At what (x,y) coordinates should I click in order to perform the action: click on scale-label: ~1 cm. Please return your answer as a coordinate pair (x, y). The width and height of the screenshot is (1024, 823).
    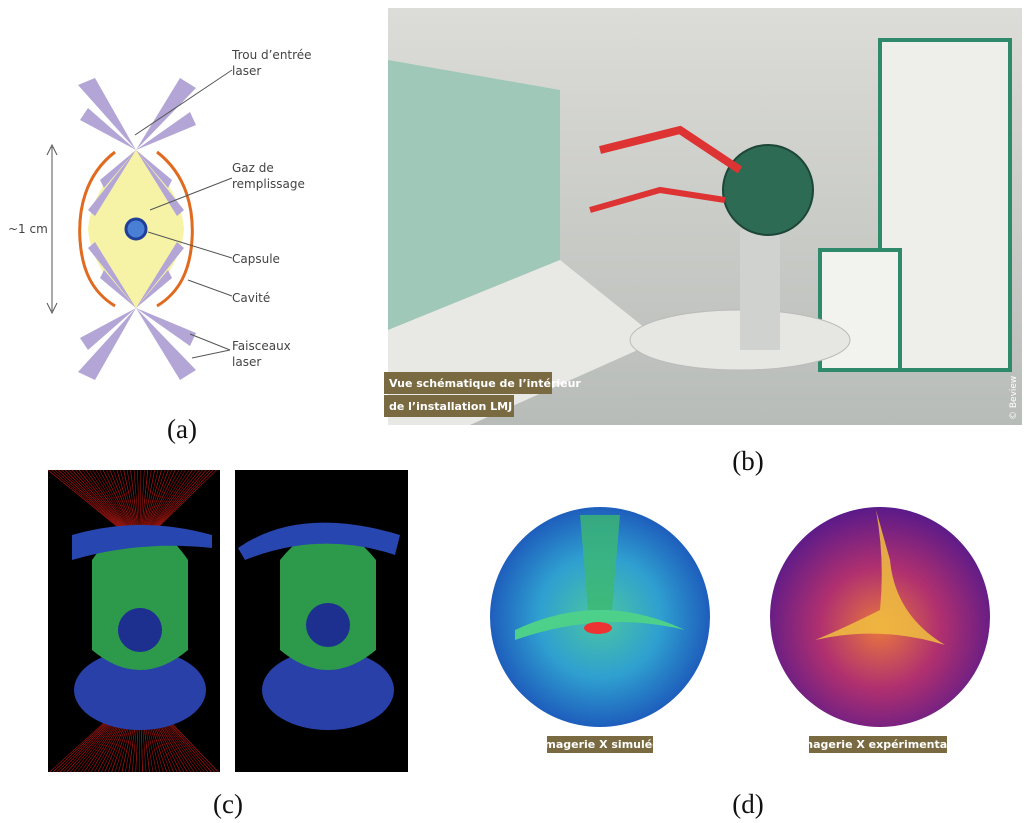
    Looking at the image, I should click on (28, 229).